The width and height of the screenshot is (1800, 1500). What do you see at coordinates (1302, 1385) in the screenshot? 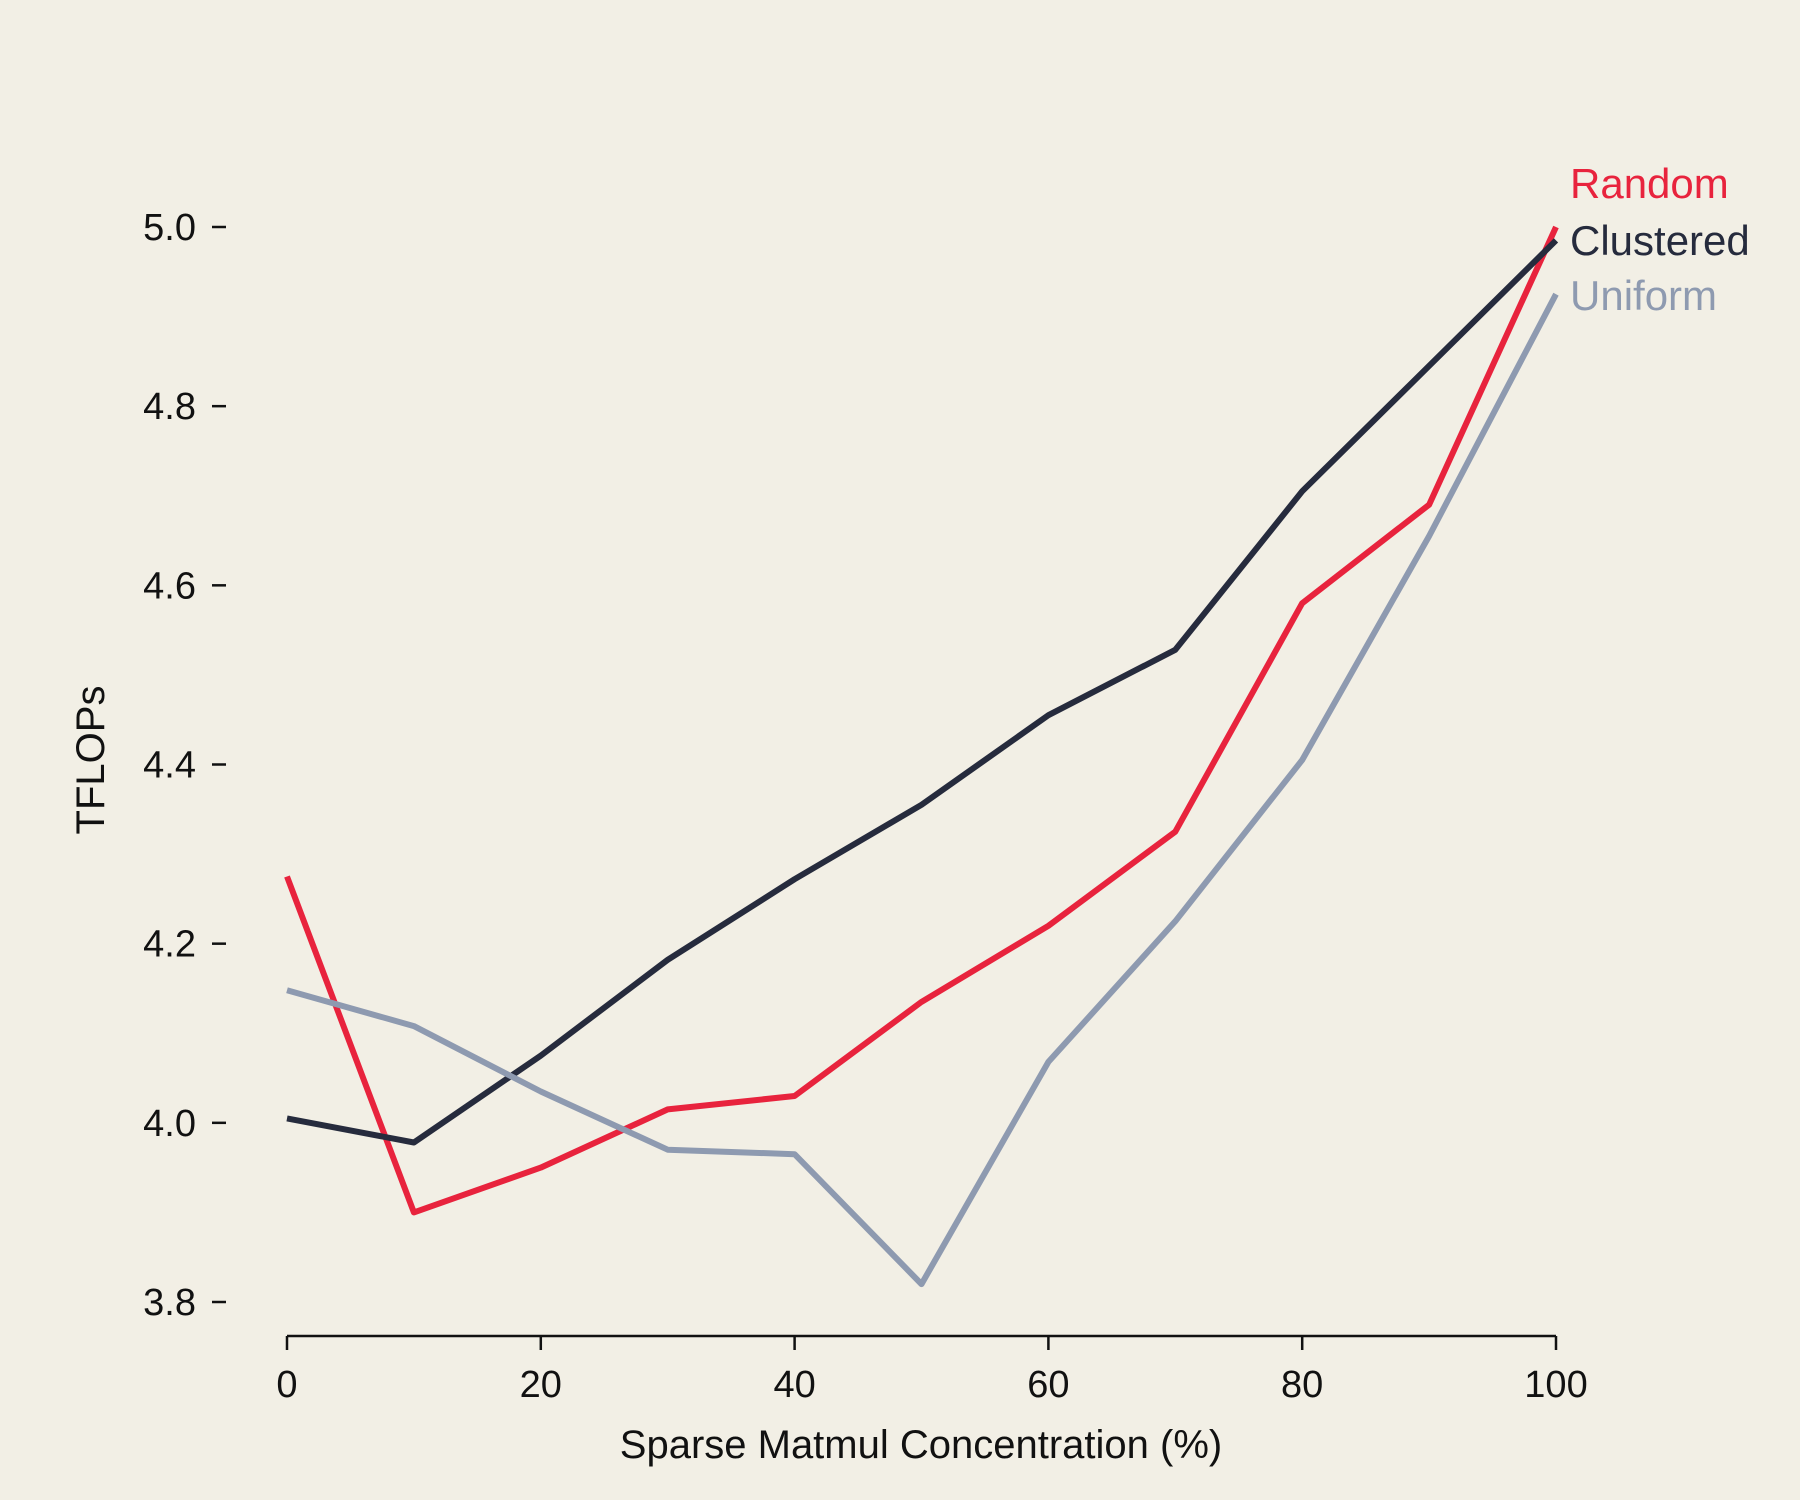
I see `x-tick-label: 80` at bounding box center [1302, 1385].